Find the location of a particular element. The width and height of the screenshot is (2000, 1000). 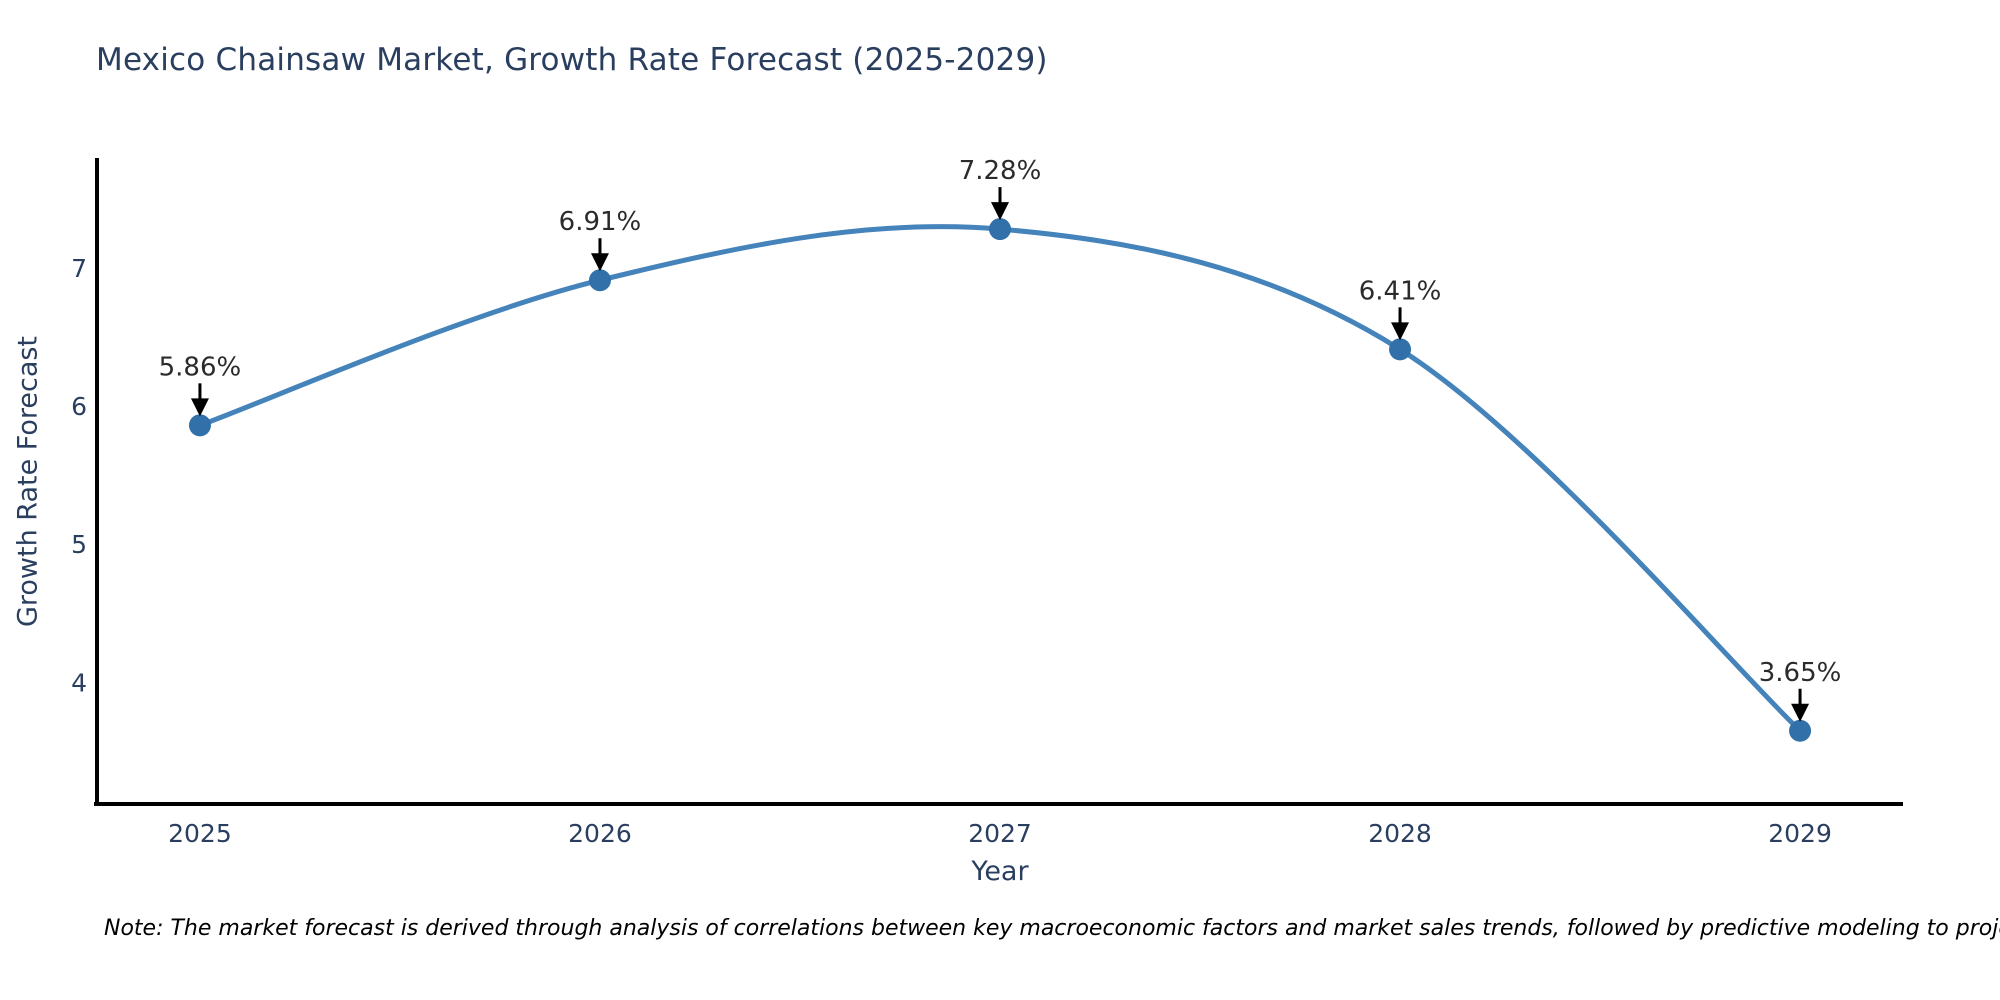

y-tick-label: 5 is located at coordinates (79, 544).